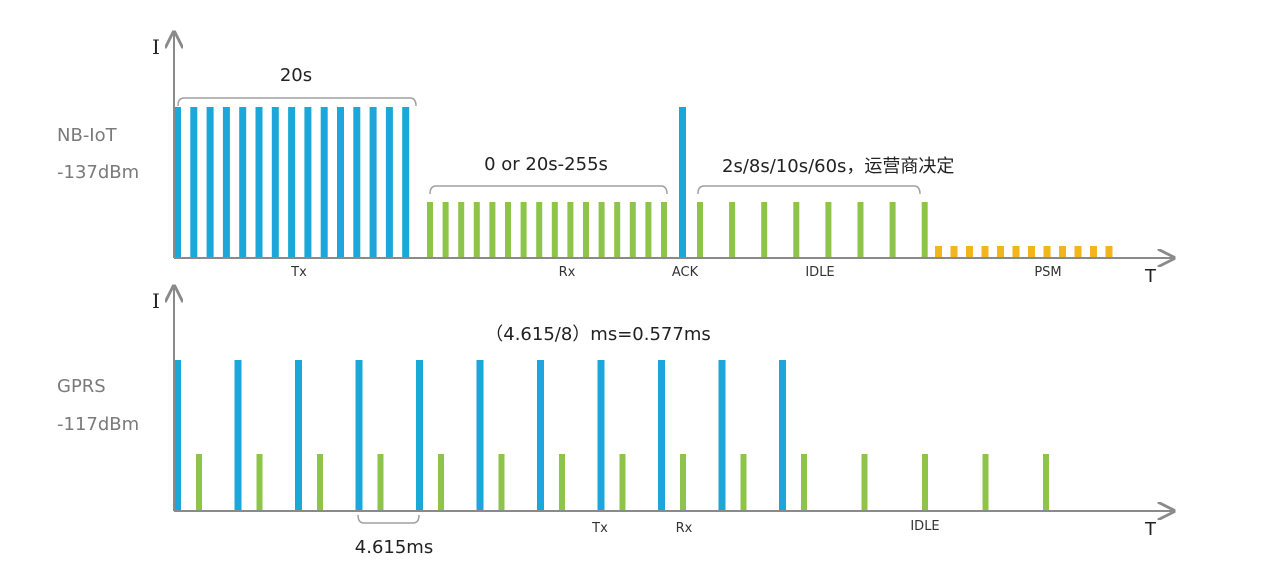  Describe the element at coordinates (567, 272) in the screenshot. I see `nbiot-rx-label: Rx` at that location.